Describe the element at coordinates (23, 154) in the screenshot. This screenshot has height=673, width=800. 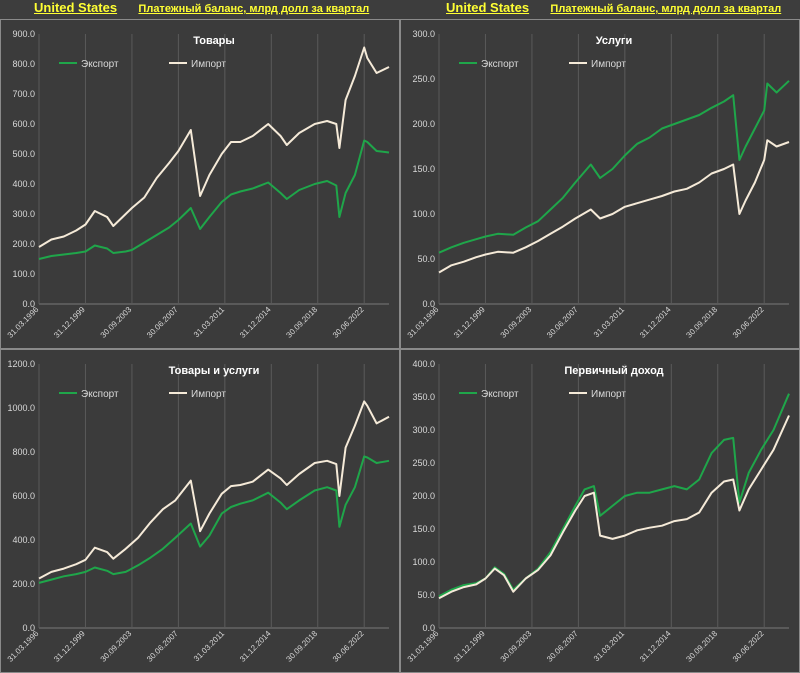
I see `y-tick-label: 500.0` at that location.